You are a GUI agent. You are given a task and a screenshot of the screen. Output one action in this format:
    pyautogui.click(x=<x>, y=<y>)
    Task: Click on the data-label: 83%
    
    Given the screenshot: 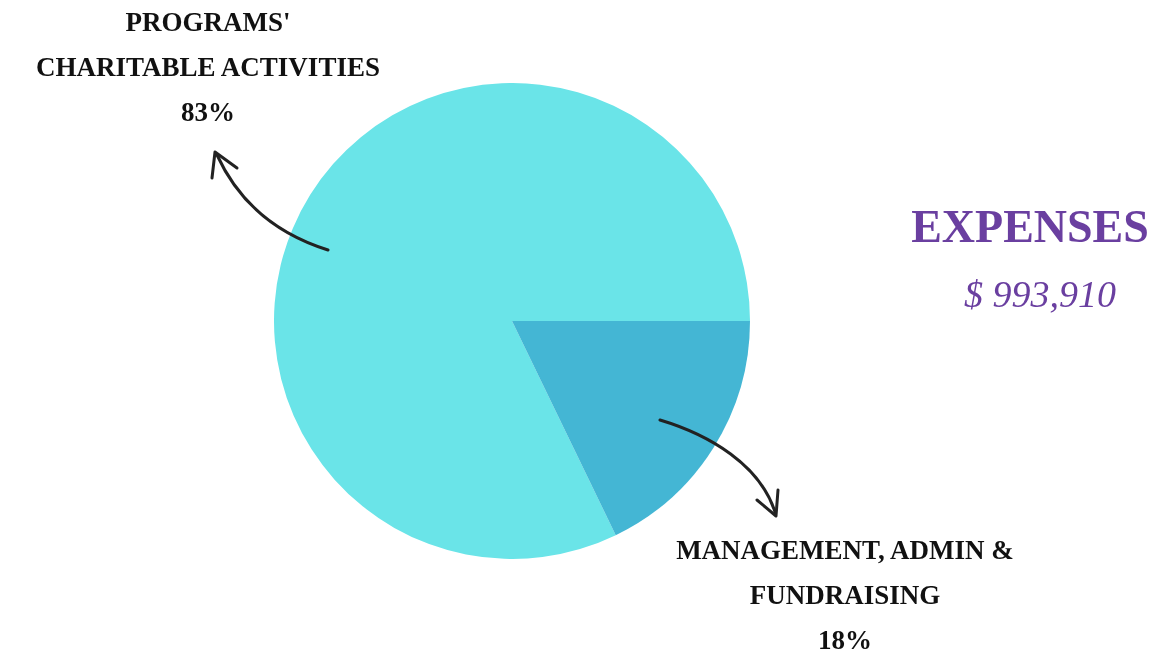 What is the action you would take?
    pyautogui.click(x=208, y=112)
    